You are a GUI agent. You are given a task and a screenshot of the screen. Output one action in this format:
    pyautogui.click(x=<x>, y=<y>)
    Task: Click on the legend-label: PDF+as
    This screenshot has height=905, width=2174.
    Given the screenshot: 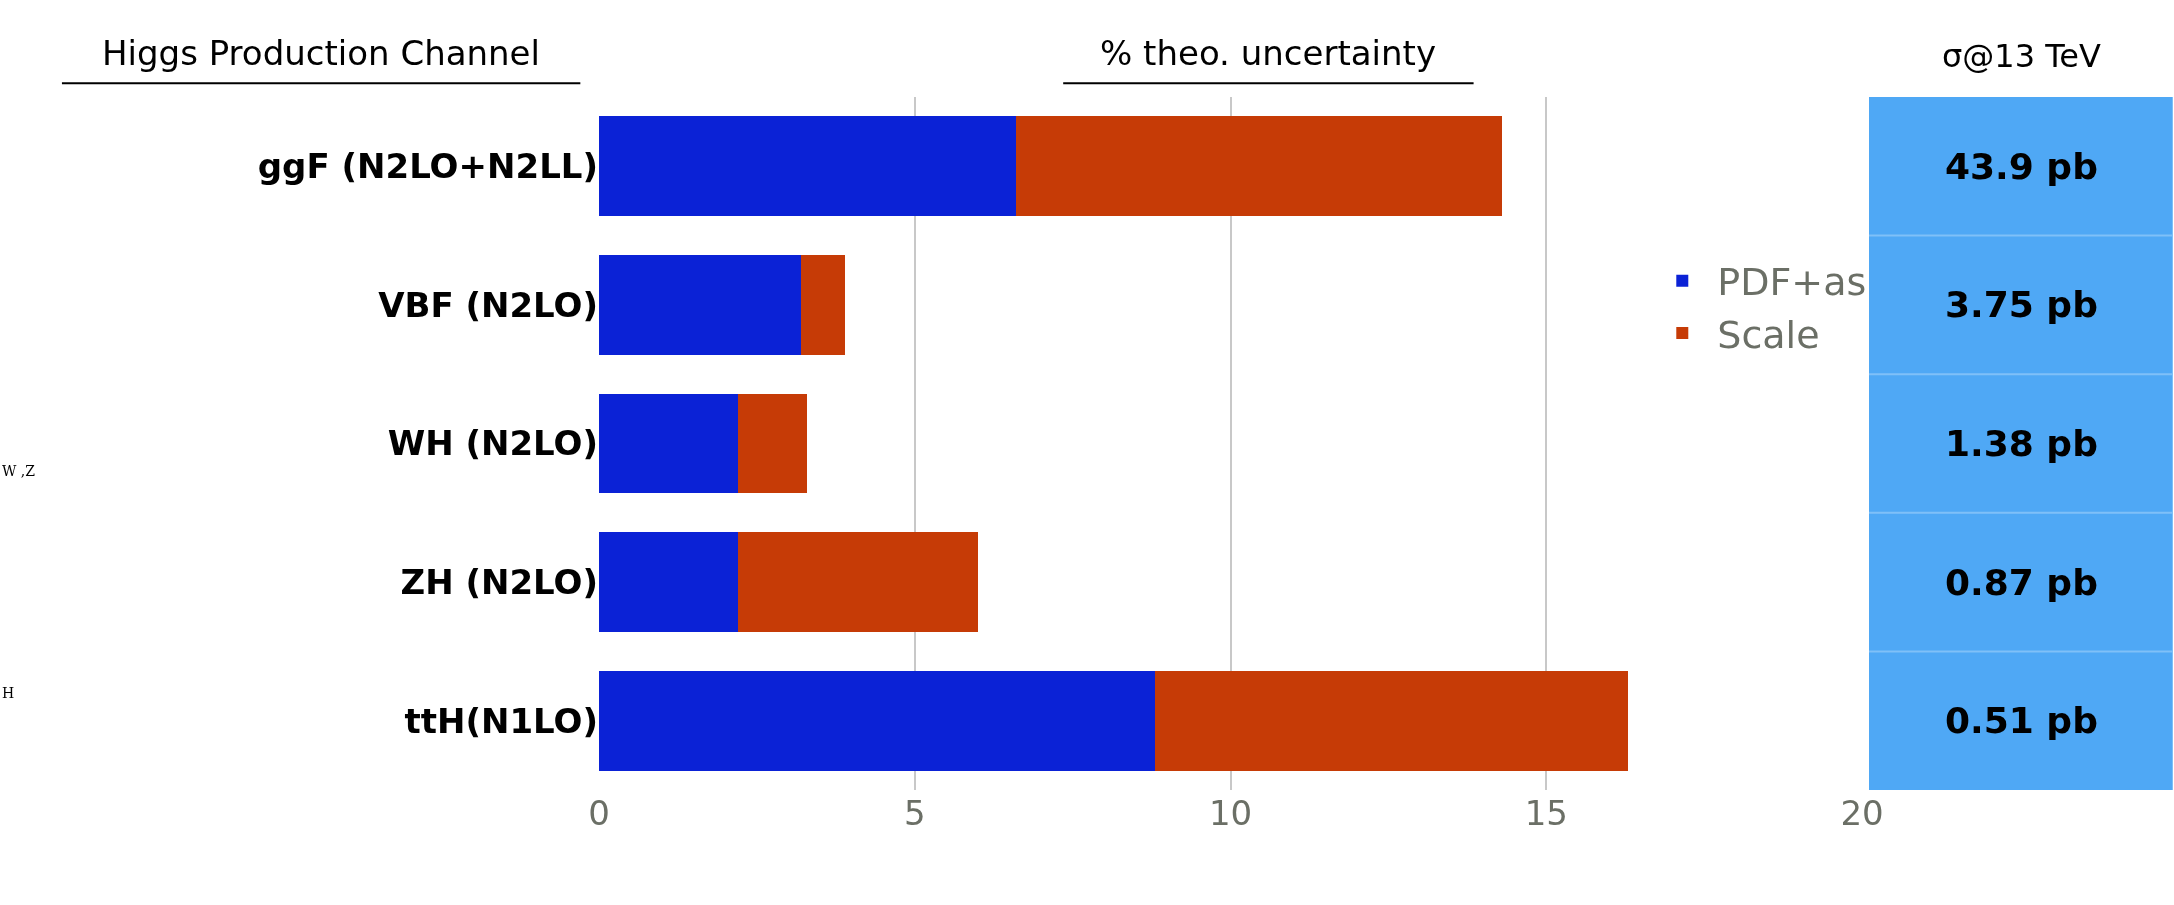 What is the action you would take?
    pyautogui.click(x=1792, y=282)
    